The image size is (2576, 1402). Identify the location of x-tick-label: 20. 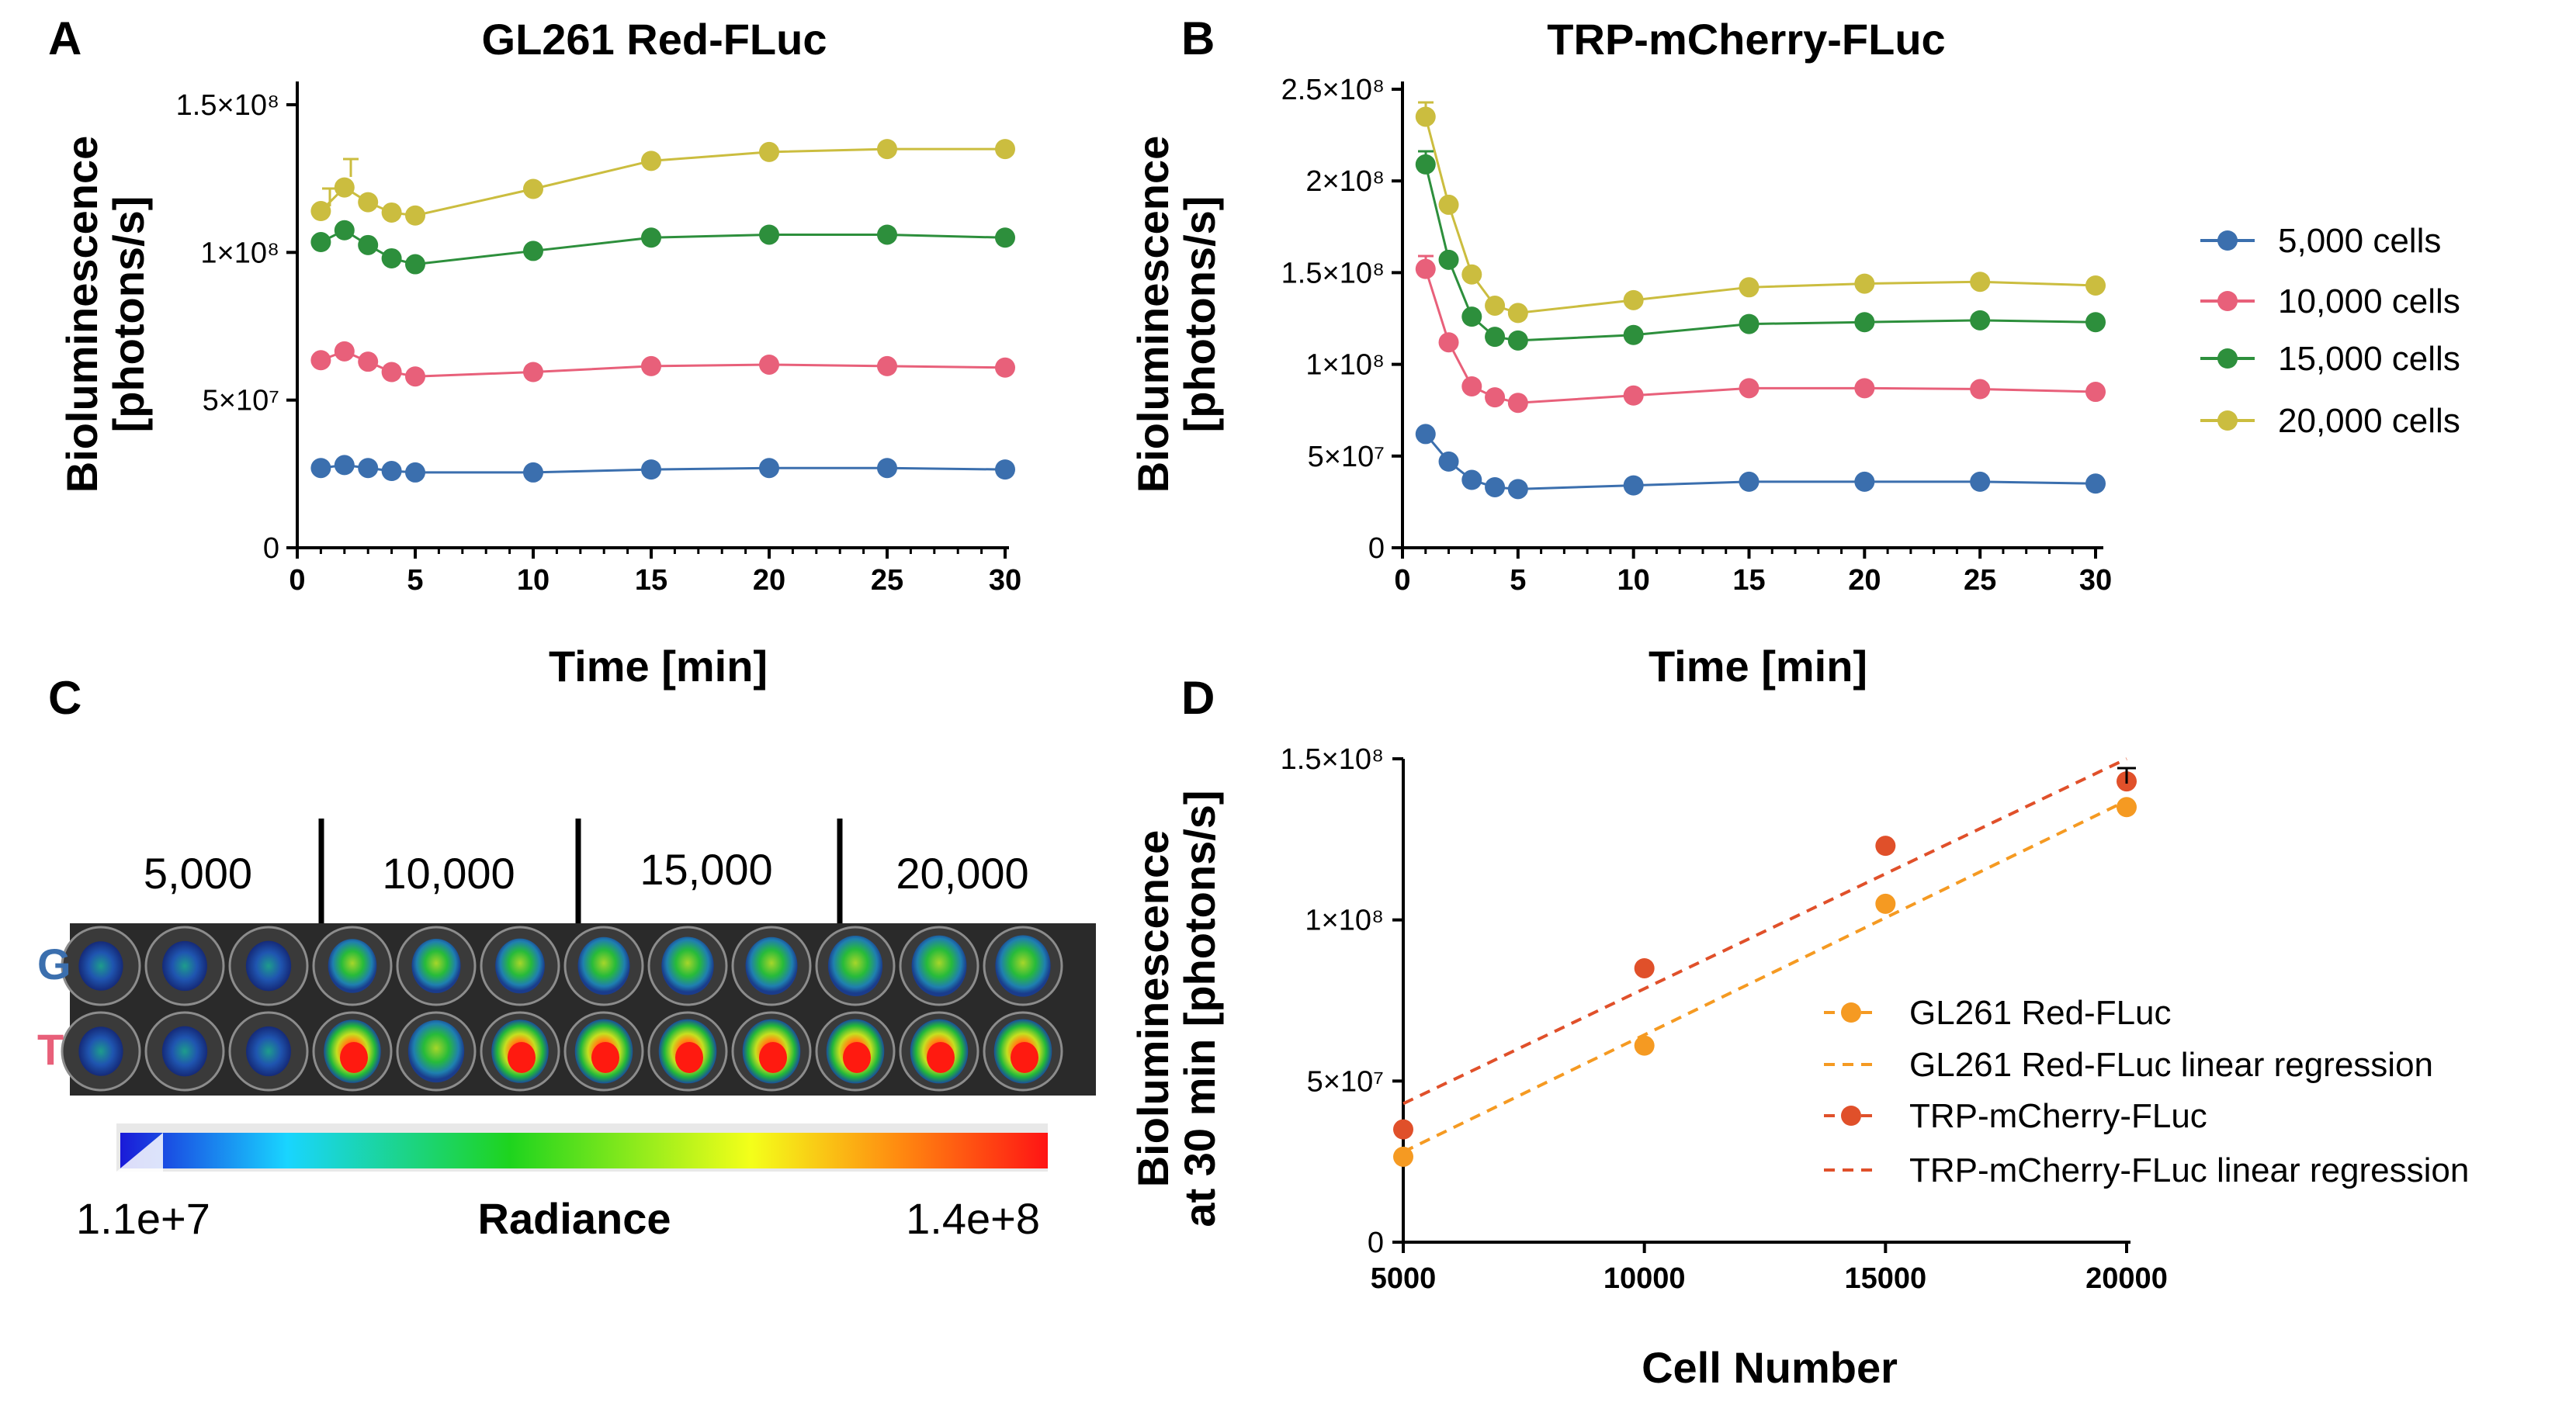
(769, 580).